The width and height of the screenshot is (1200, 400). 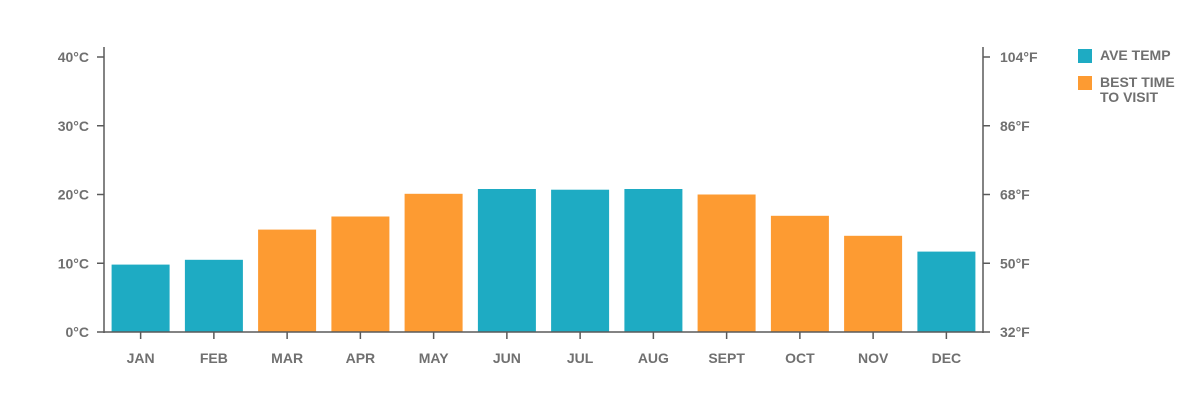 What do you see at coordinates (141, 358) in the screenshot?
I see `x-tick-label: JAN` at bounding box center [141, 358].